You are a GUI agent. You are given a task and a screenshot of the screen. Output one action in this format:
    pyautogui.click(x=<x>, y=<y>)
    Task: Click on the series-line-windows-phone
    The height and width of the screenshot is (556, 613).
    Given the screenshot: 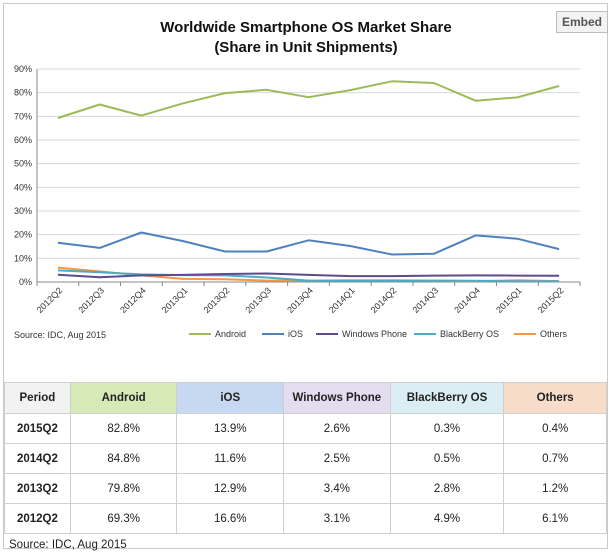 What is the action you would take?
    pyautogui.click(x=308, y=275)
    